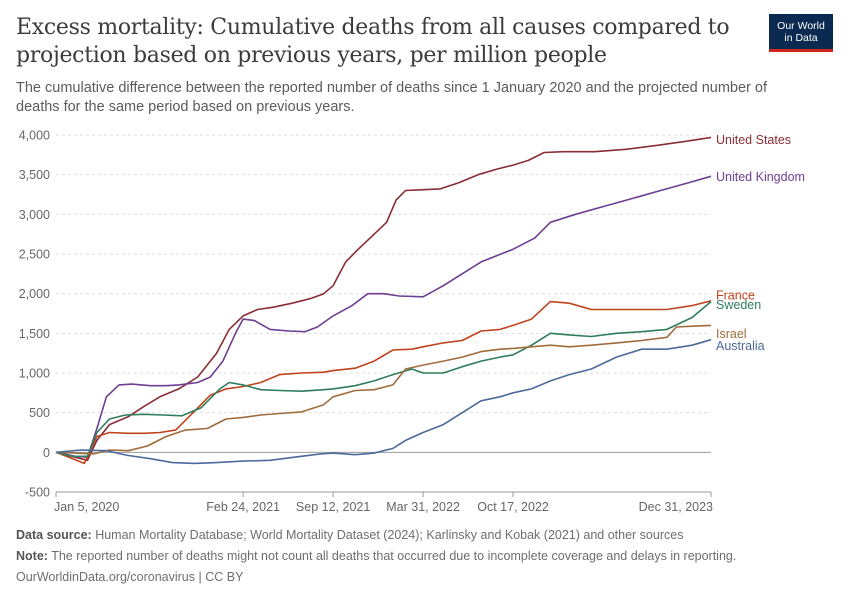 Image resolution: width=850 pixels, height=600 pixels. What do you see at coordinates (32, 556) in the screenshot?
I see `note-label: Note:` at bounding box center [32, 556].